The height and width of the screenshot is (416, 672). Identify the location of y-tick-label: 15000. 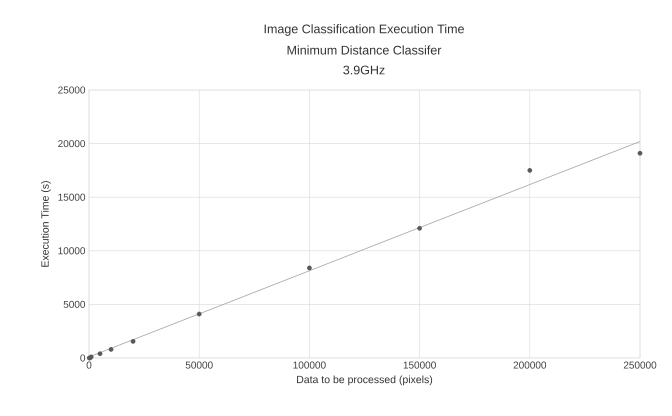
(72, 197).